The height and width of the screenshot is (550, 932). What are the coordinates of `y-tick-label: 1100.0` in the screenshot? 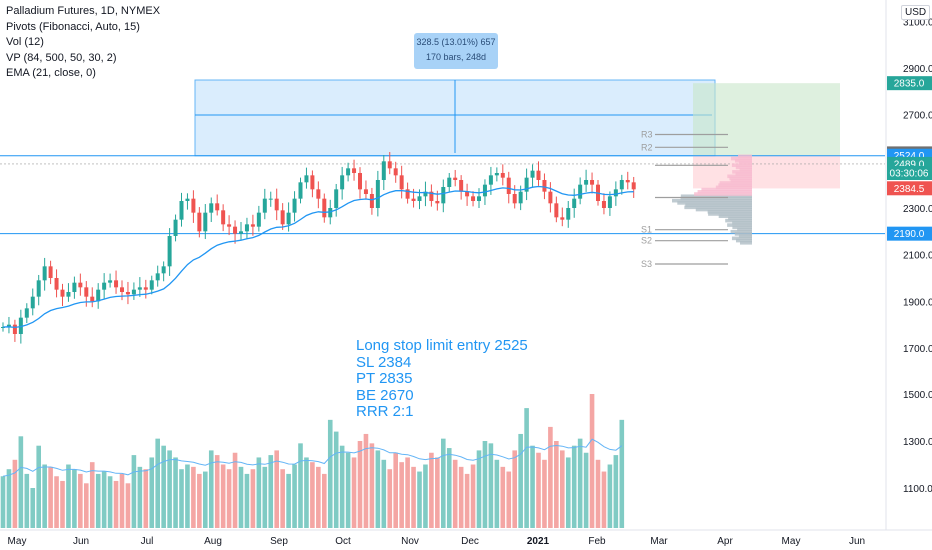 It's located at (917, 489).